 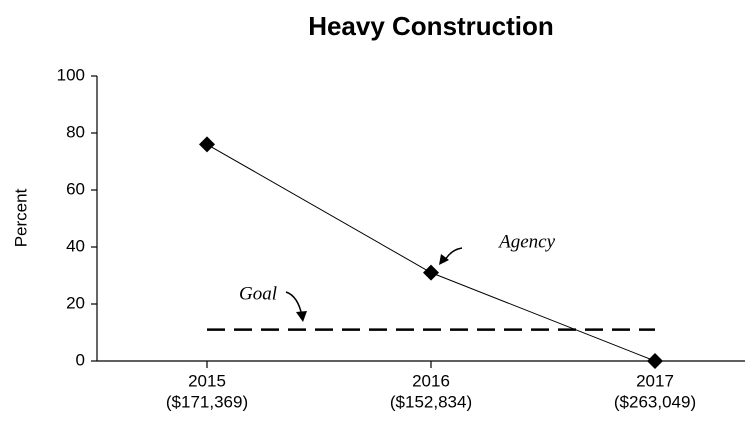 What do you see at coordinates (301, 316) in the screenshot?
I see `goal-arrowhead` at bounding box center [301, 316].